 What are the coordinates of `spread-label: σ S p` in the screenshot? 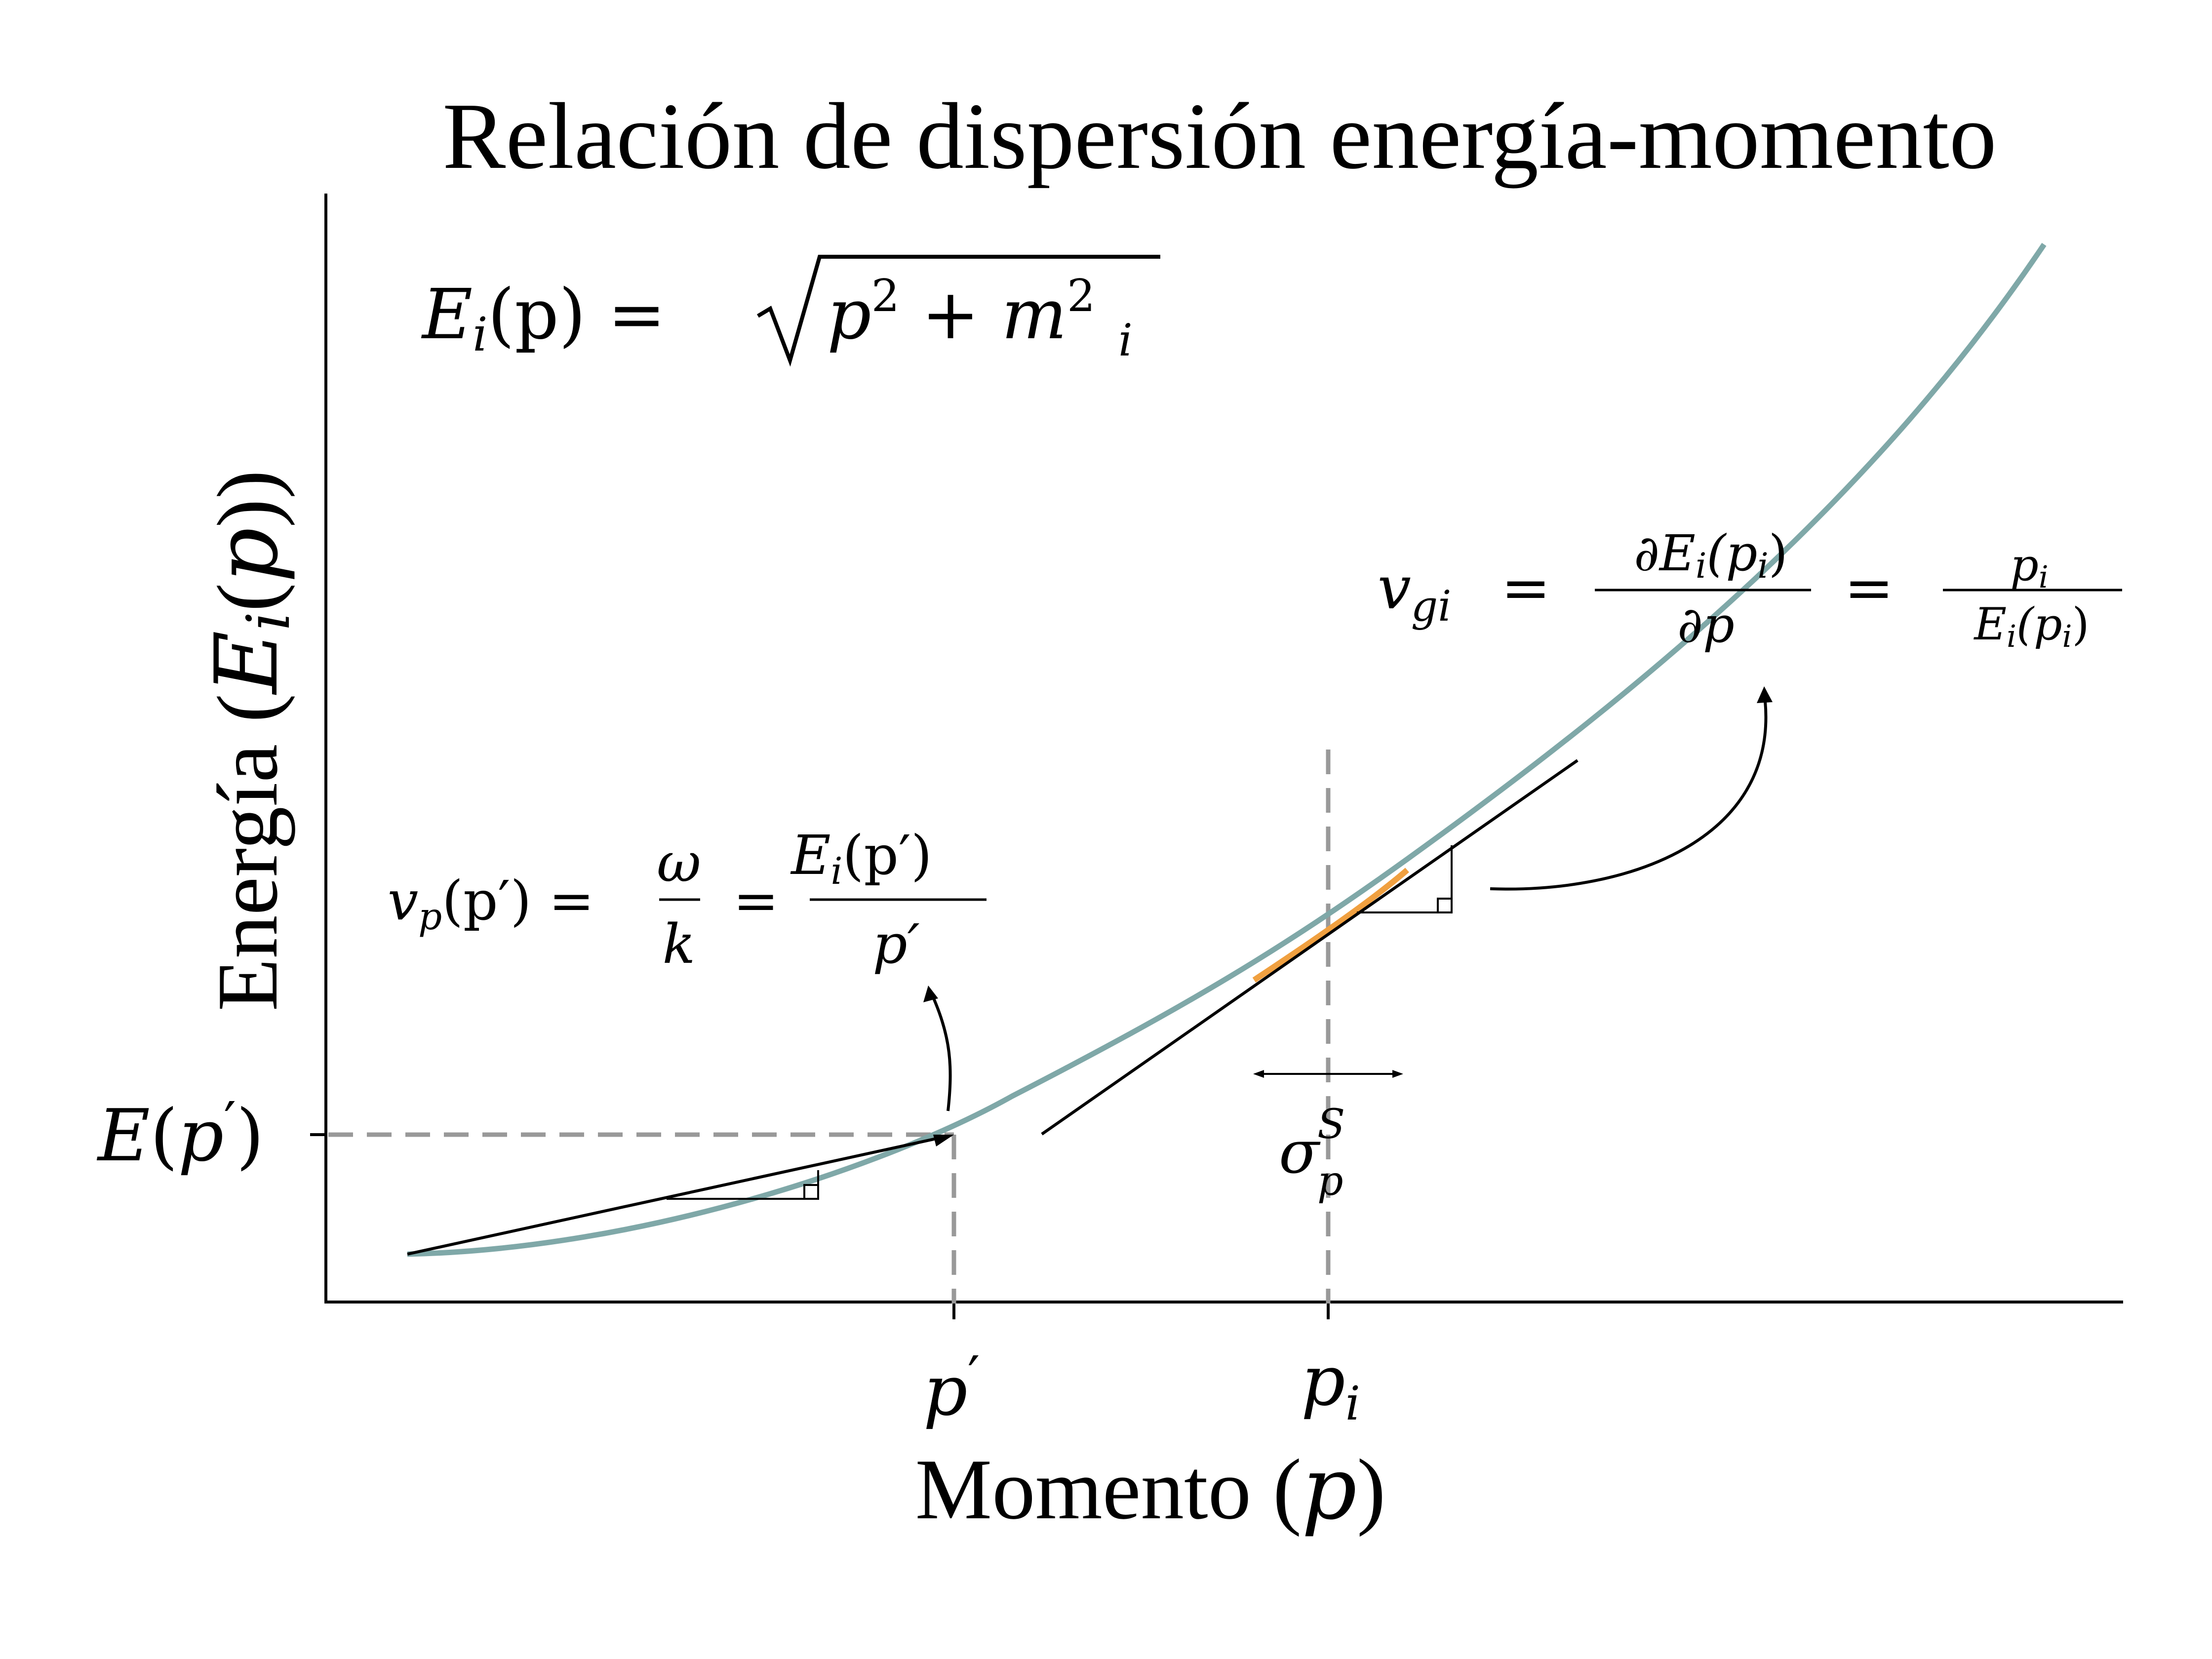 It's located at (1312, 1153).